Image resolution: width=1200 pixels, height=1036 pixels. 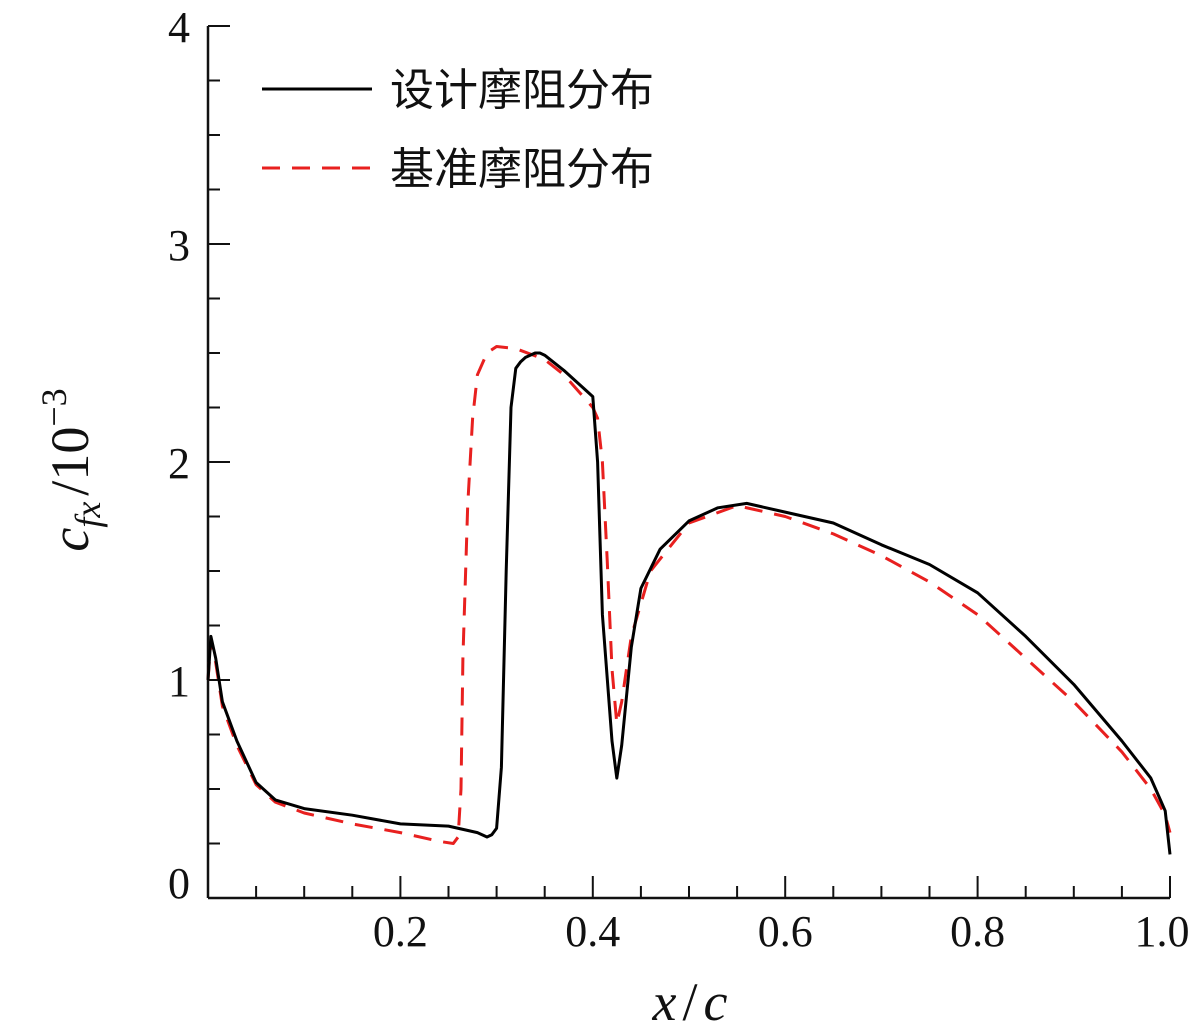 I want to click on y-tick-label: 4, so click(x=179, y=27).